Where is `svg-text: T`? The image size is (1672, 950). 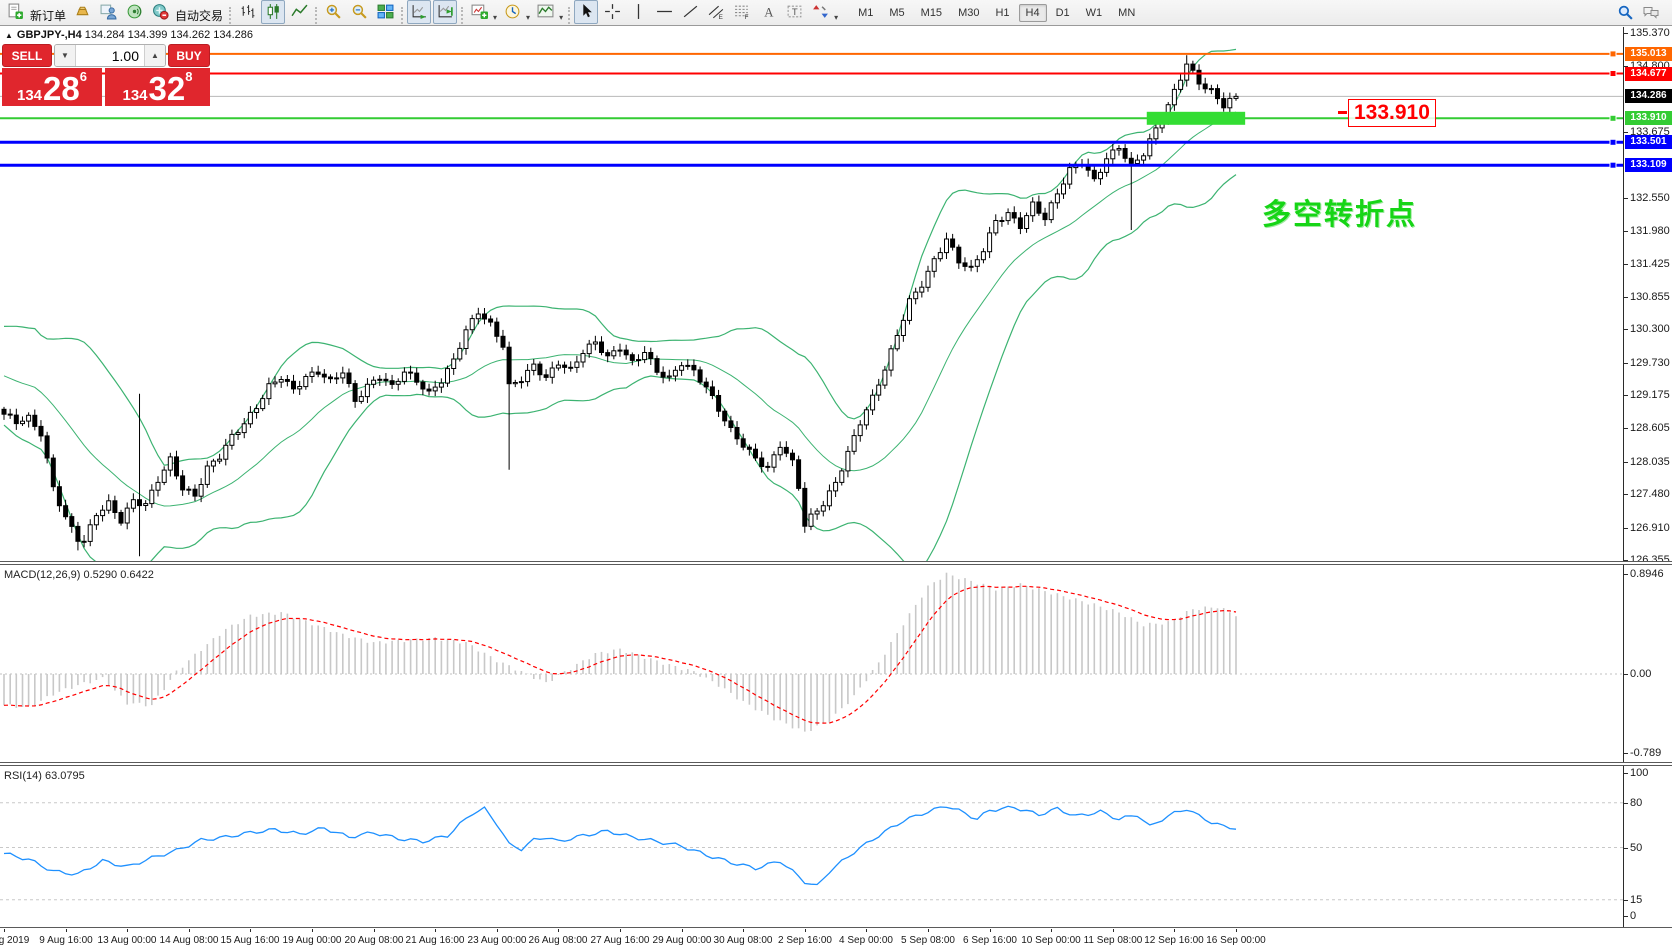
svg-text: T is located at coordinates (794, 12).